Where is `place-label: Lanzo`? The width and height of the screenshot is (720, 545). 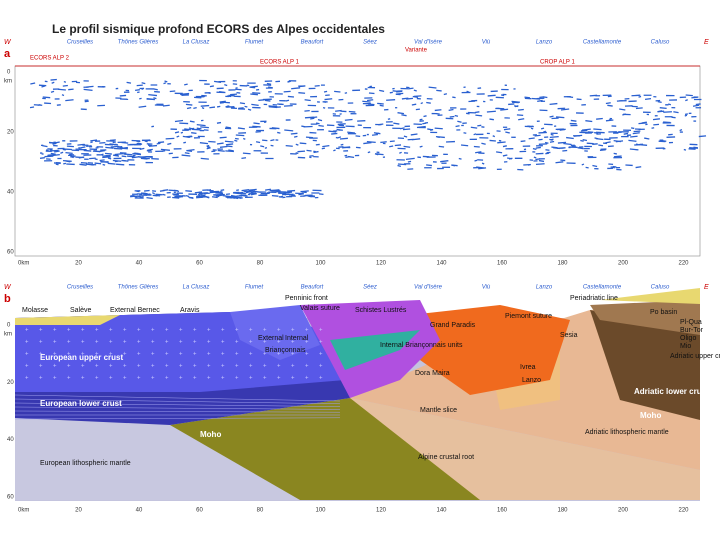 place-label: Lanzo is located at coordinates (544, 288).